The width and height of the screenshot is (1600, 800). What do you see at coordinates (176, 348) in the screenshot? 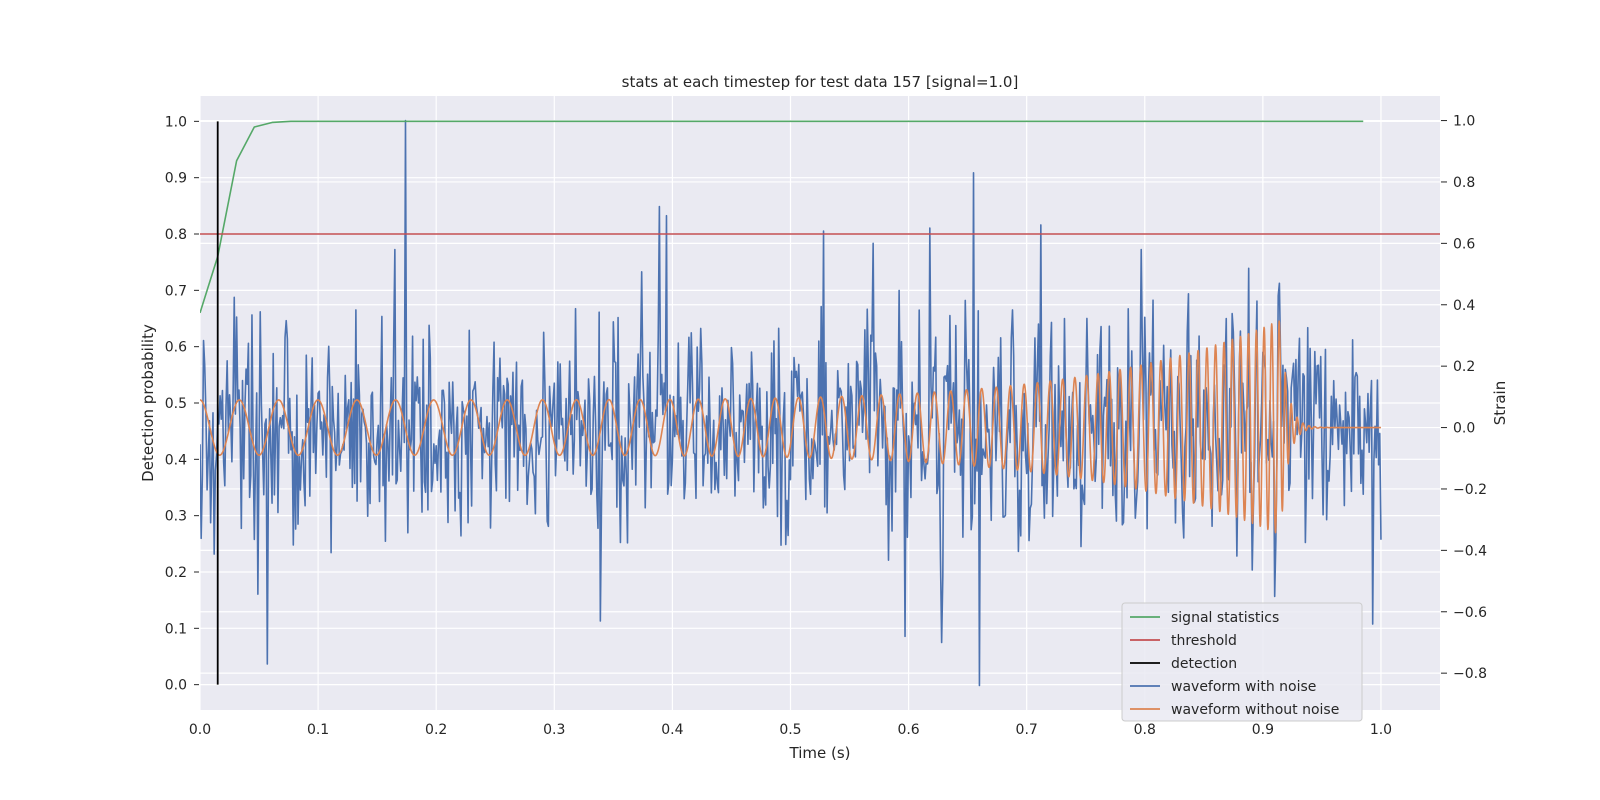
I see `y-tick-label: 0.6` at bounding box center [176, 348].